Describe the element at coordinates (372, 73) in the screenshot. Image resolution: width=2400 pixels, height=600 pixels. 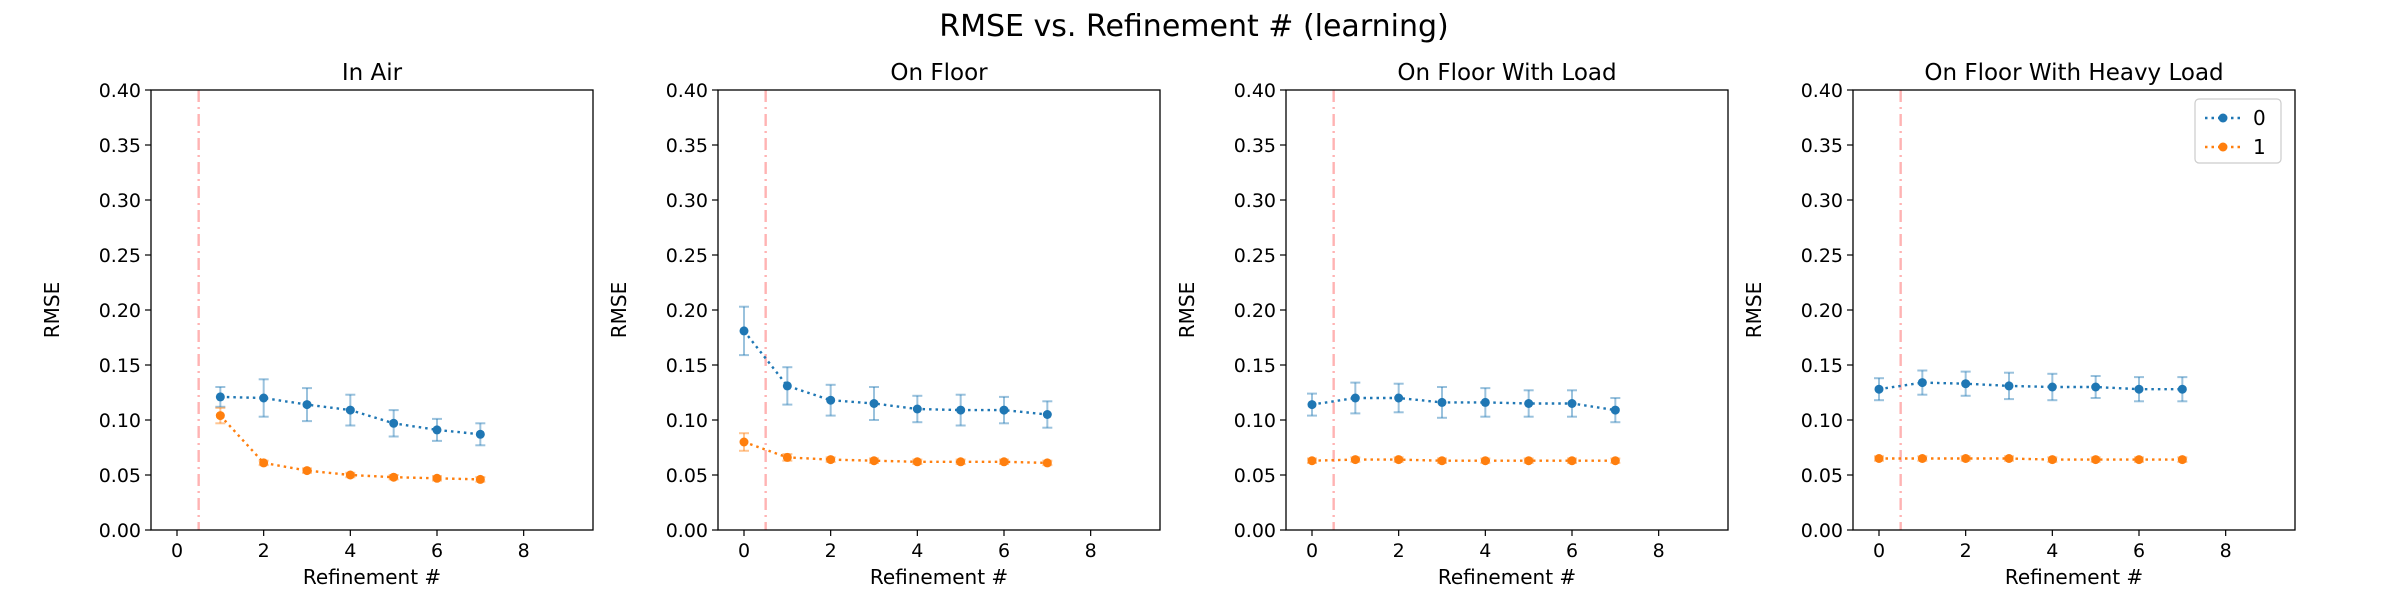
I see `chart-title: In Air` at that location.